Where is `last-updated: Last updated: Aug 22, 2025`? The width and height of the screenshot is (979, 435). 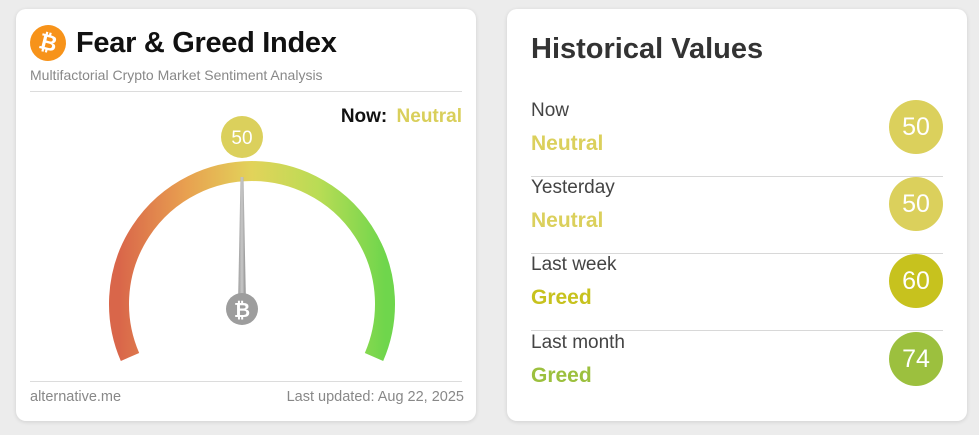 last-updated: Last updated: Aug 22, 2025 is located at coordinates (375, 397).